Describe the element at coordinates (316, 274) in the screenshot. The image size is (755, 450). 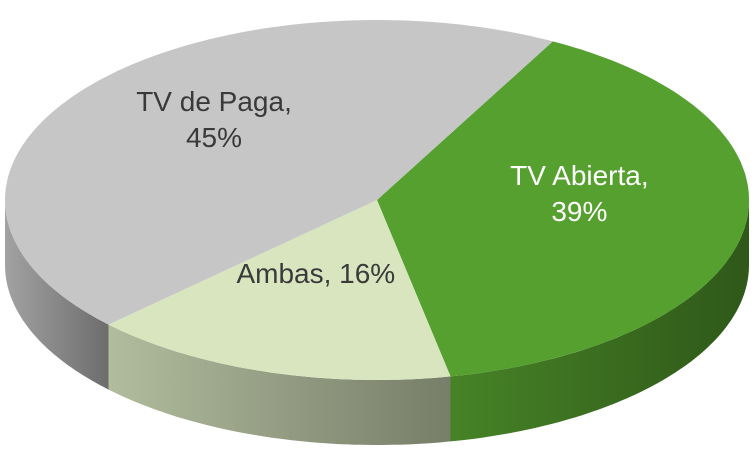
I see `data-label: Ambas, 16%` at that location.